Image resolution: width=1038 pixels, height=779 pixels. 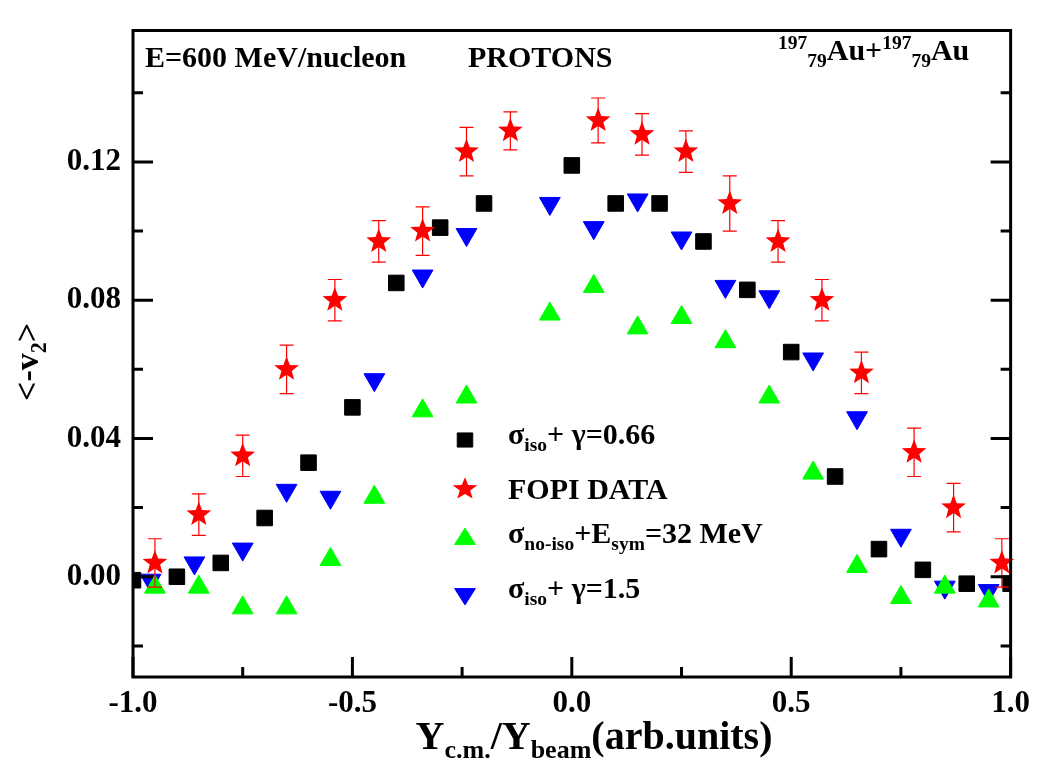 What do you see at coordinates (93, 436) in the screenshot?
I see `y-tick-label: 0.04` at bounding box center [93, 436].